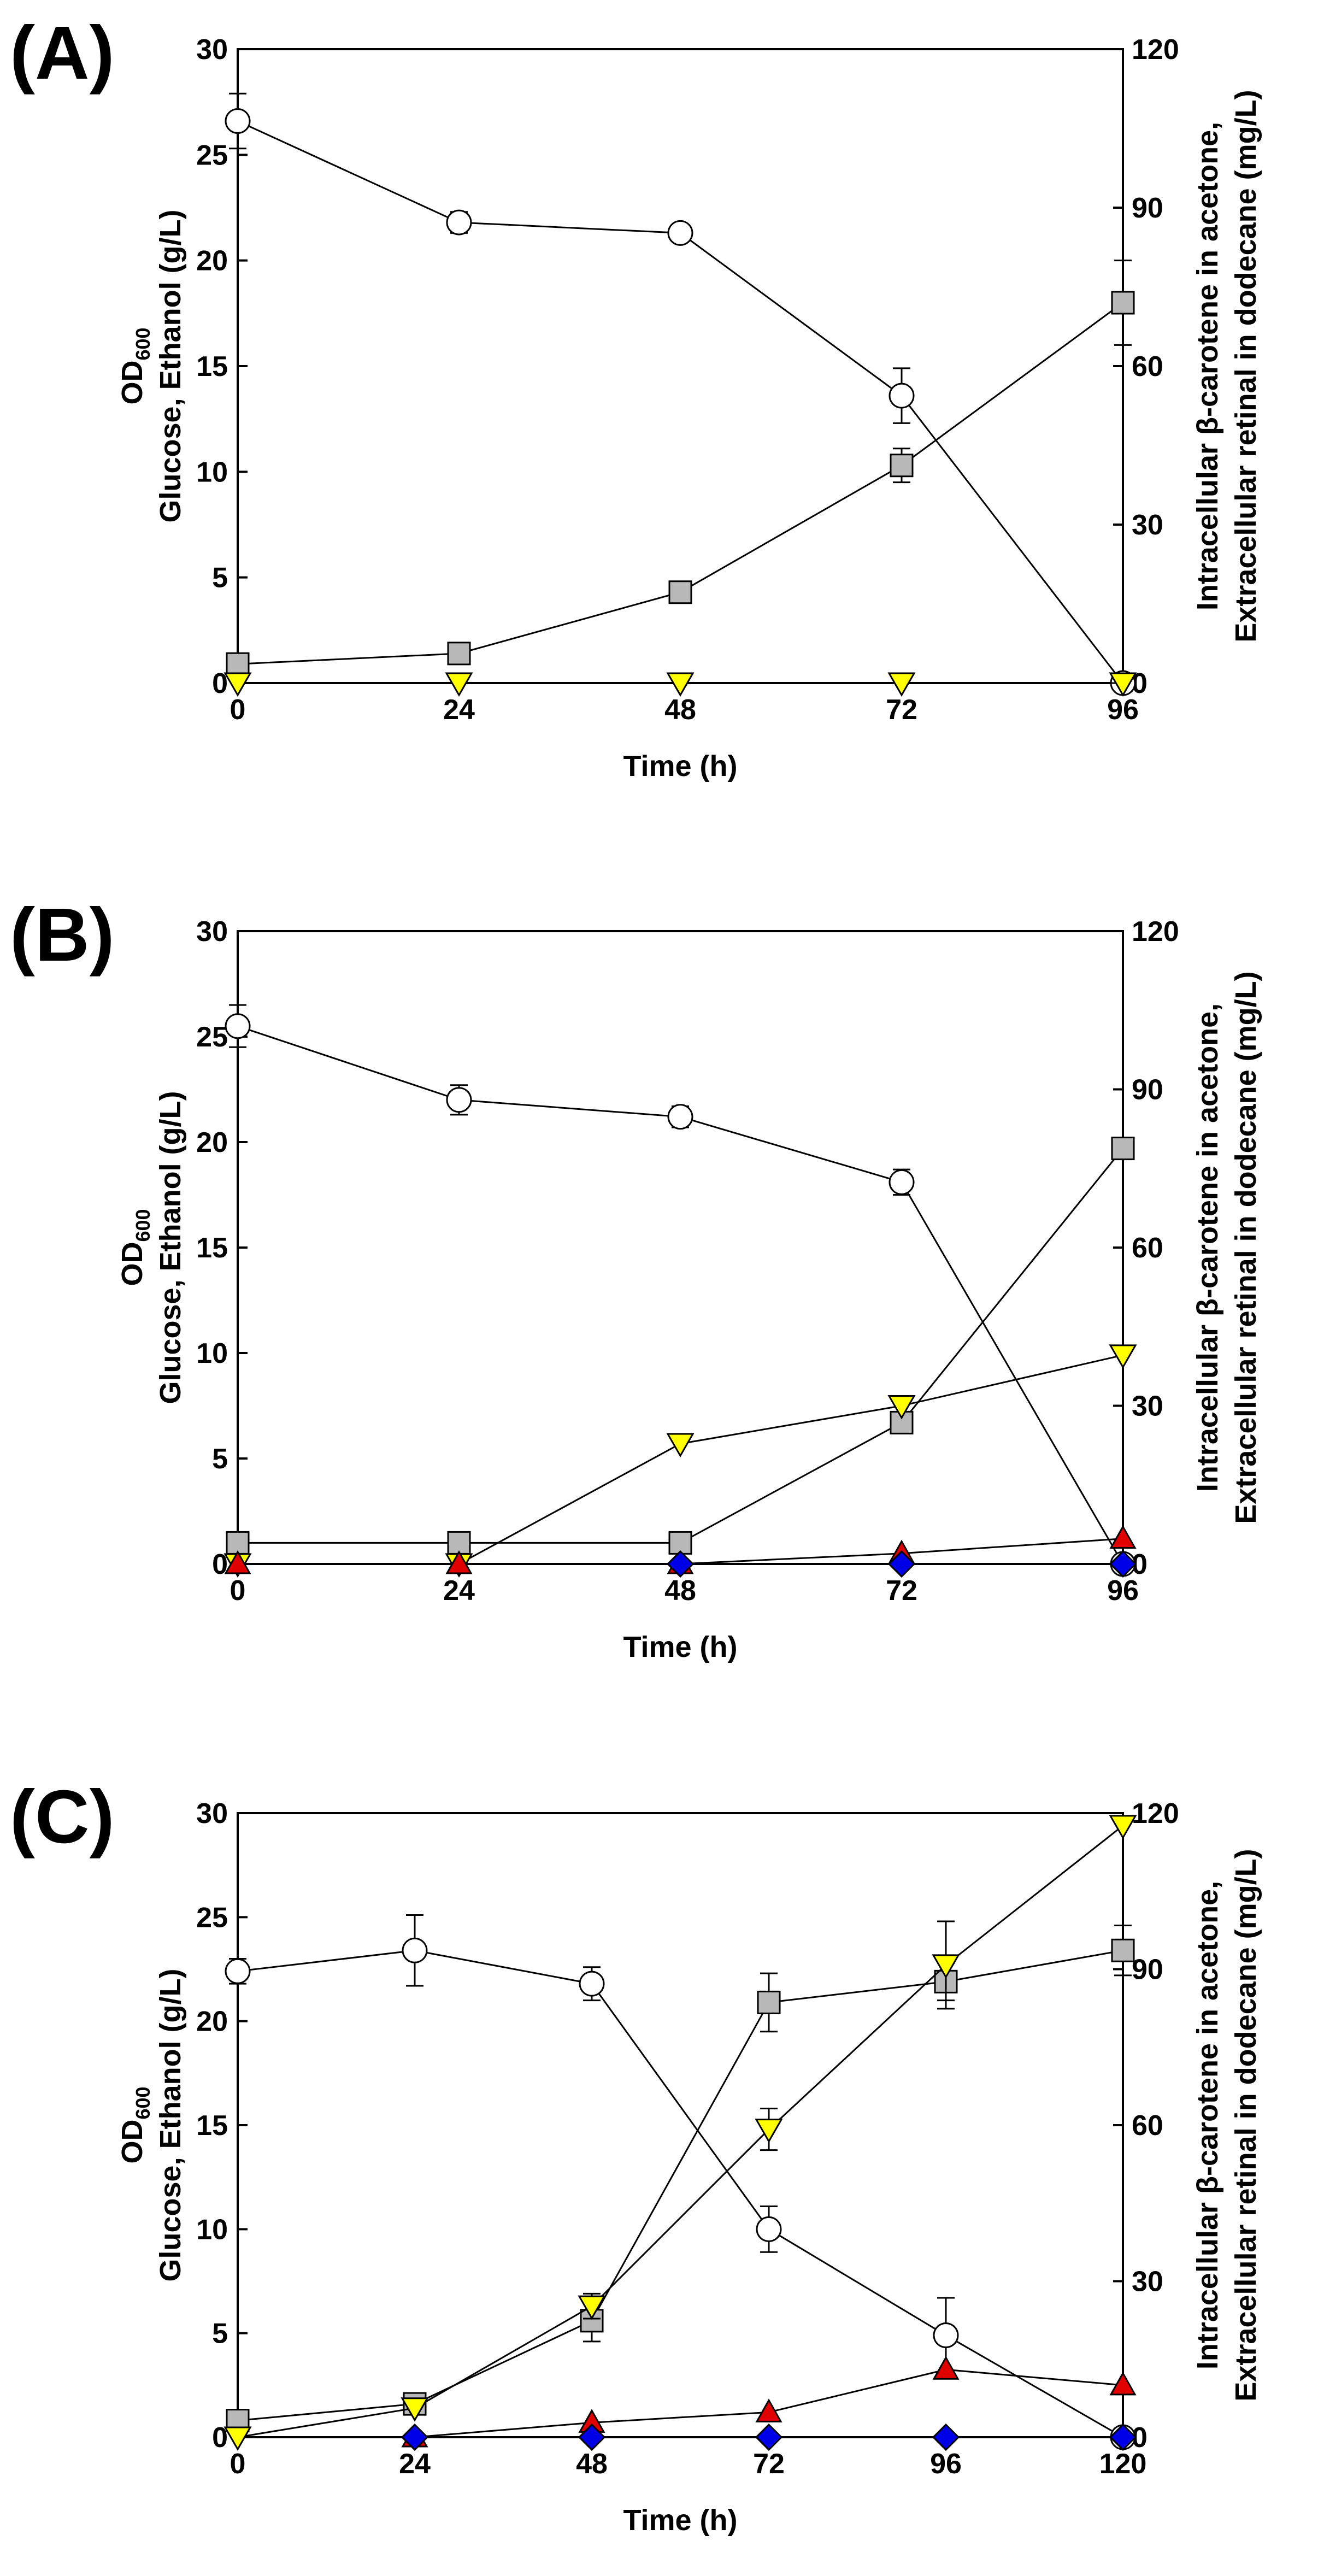 This screenshot has width=1318, height=2576. I want to click on x-tick-label: 24, so click(459, 1591).